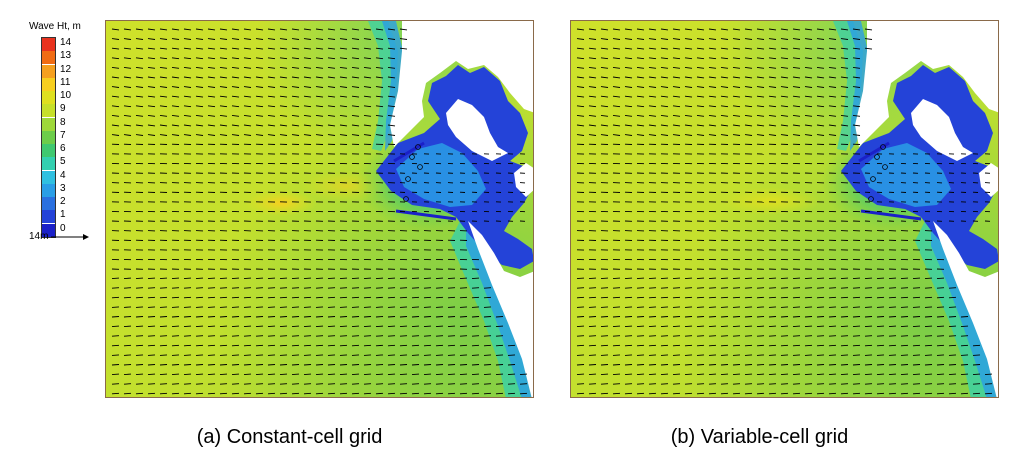  I want to click on colorbar-tick-label: 14, so click(66, 42).